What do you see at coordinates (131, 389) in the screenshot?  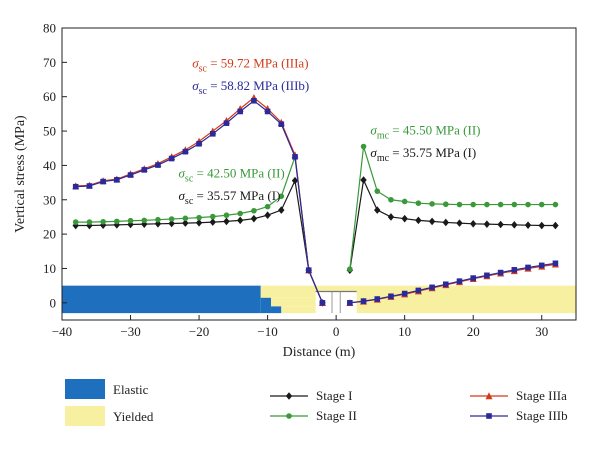 I see `elastic-legend-label: Elastic` at bounding box center [131, 389].